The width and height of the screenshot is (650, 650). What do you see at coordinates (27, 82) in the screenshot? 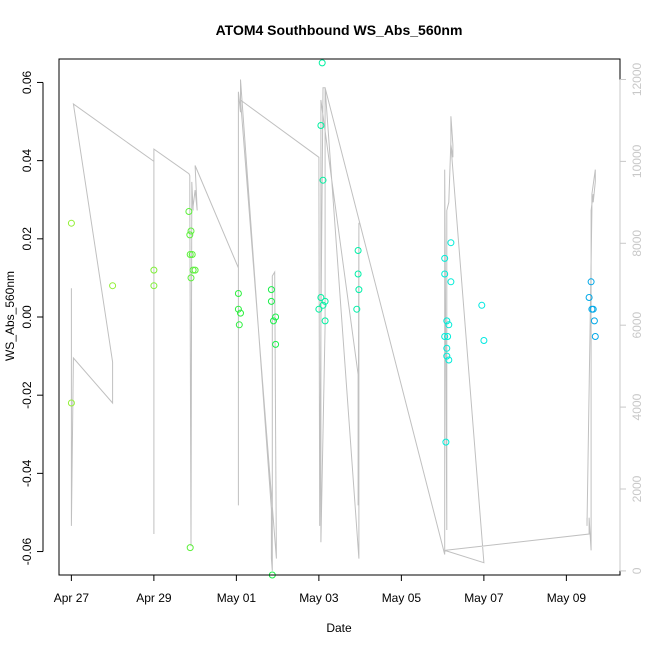
I see `left-tick-label: 0.06` at bounding box center [27, 82].